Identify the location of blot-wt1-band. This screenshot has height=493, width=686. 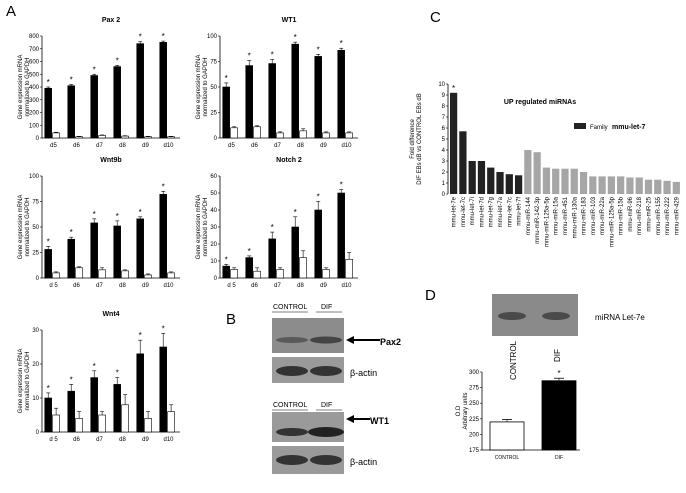
(308, 427).